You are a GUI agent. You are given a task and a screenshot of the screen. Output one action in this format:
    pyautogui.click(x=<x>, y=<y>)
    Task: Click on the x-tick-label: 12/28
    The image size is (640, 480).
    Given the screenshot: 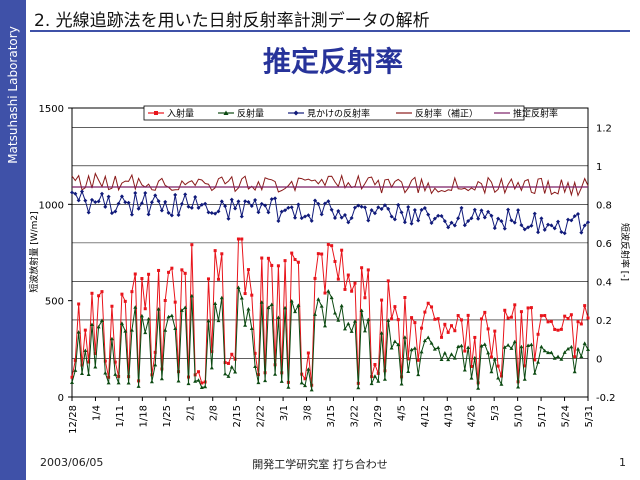 What is the action you would take?
    pyautogui.click(x=73, y=419)
    